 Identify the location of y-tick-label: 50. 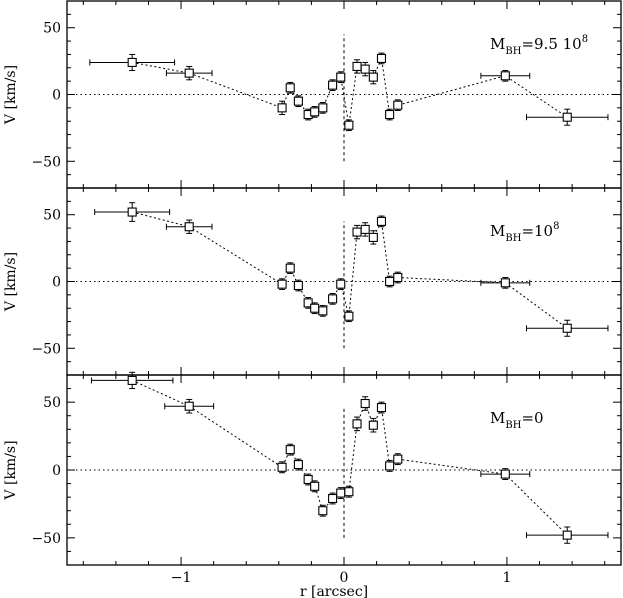
(52, 216).